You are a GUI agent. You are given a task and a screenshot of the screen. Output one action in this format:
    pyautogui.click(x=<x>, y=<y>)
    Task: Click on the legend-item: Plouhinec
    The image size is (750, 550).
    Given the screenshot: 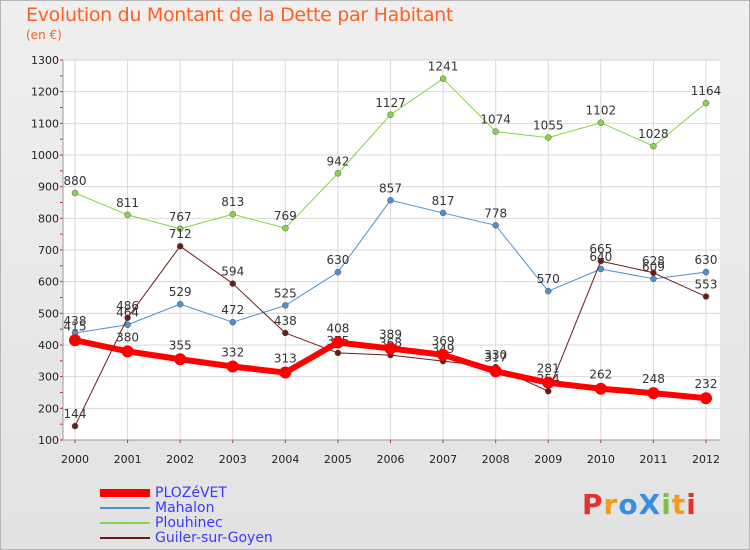 What is the action you would take?
    pyautogui.click(x=186, y=523)
    